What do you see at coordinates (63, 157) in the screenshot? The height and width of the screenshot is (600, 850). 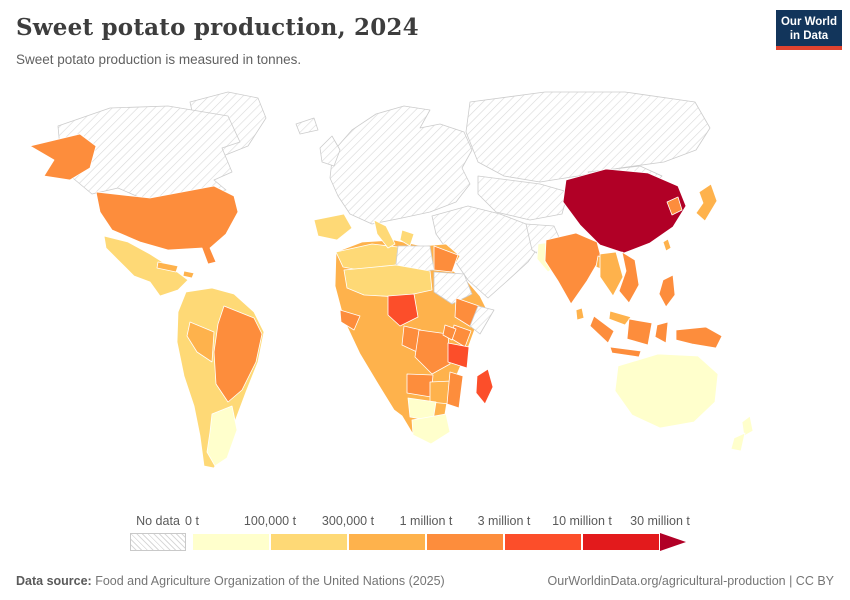 I see `region-alaska` at bounding box center [63, 157].